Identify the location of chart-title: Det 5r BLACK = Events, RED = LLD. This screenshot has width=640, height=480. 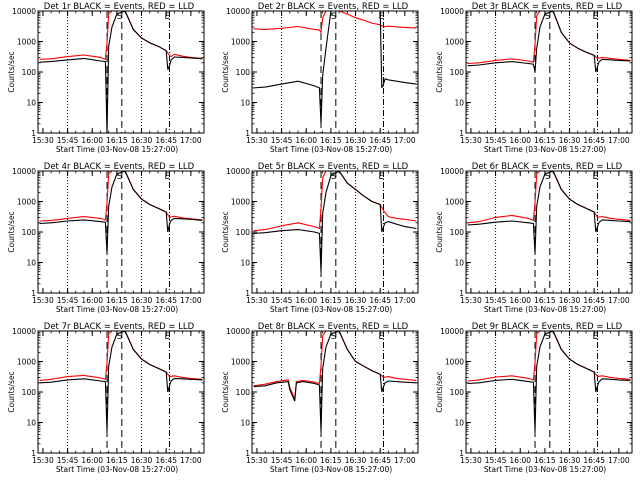
(333, 167).